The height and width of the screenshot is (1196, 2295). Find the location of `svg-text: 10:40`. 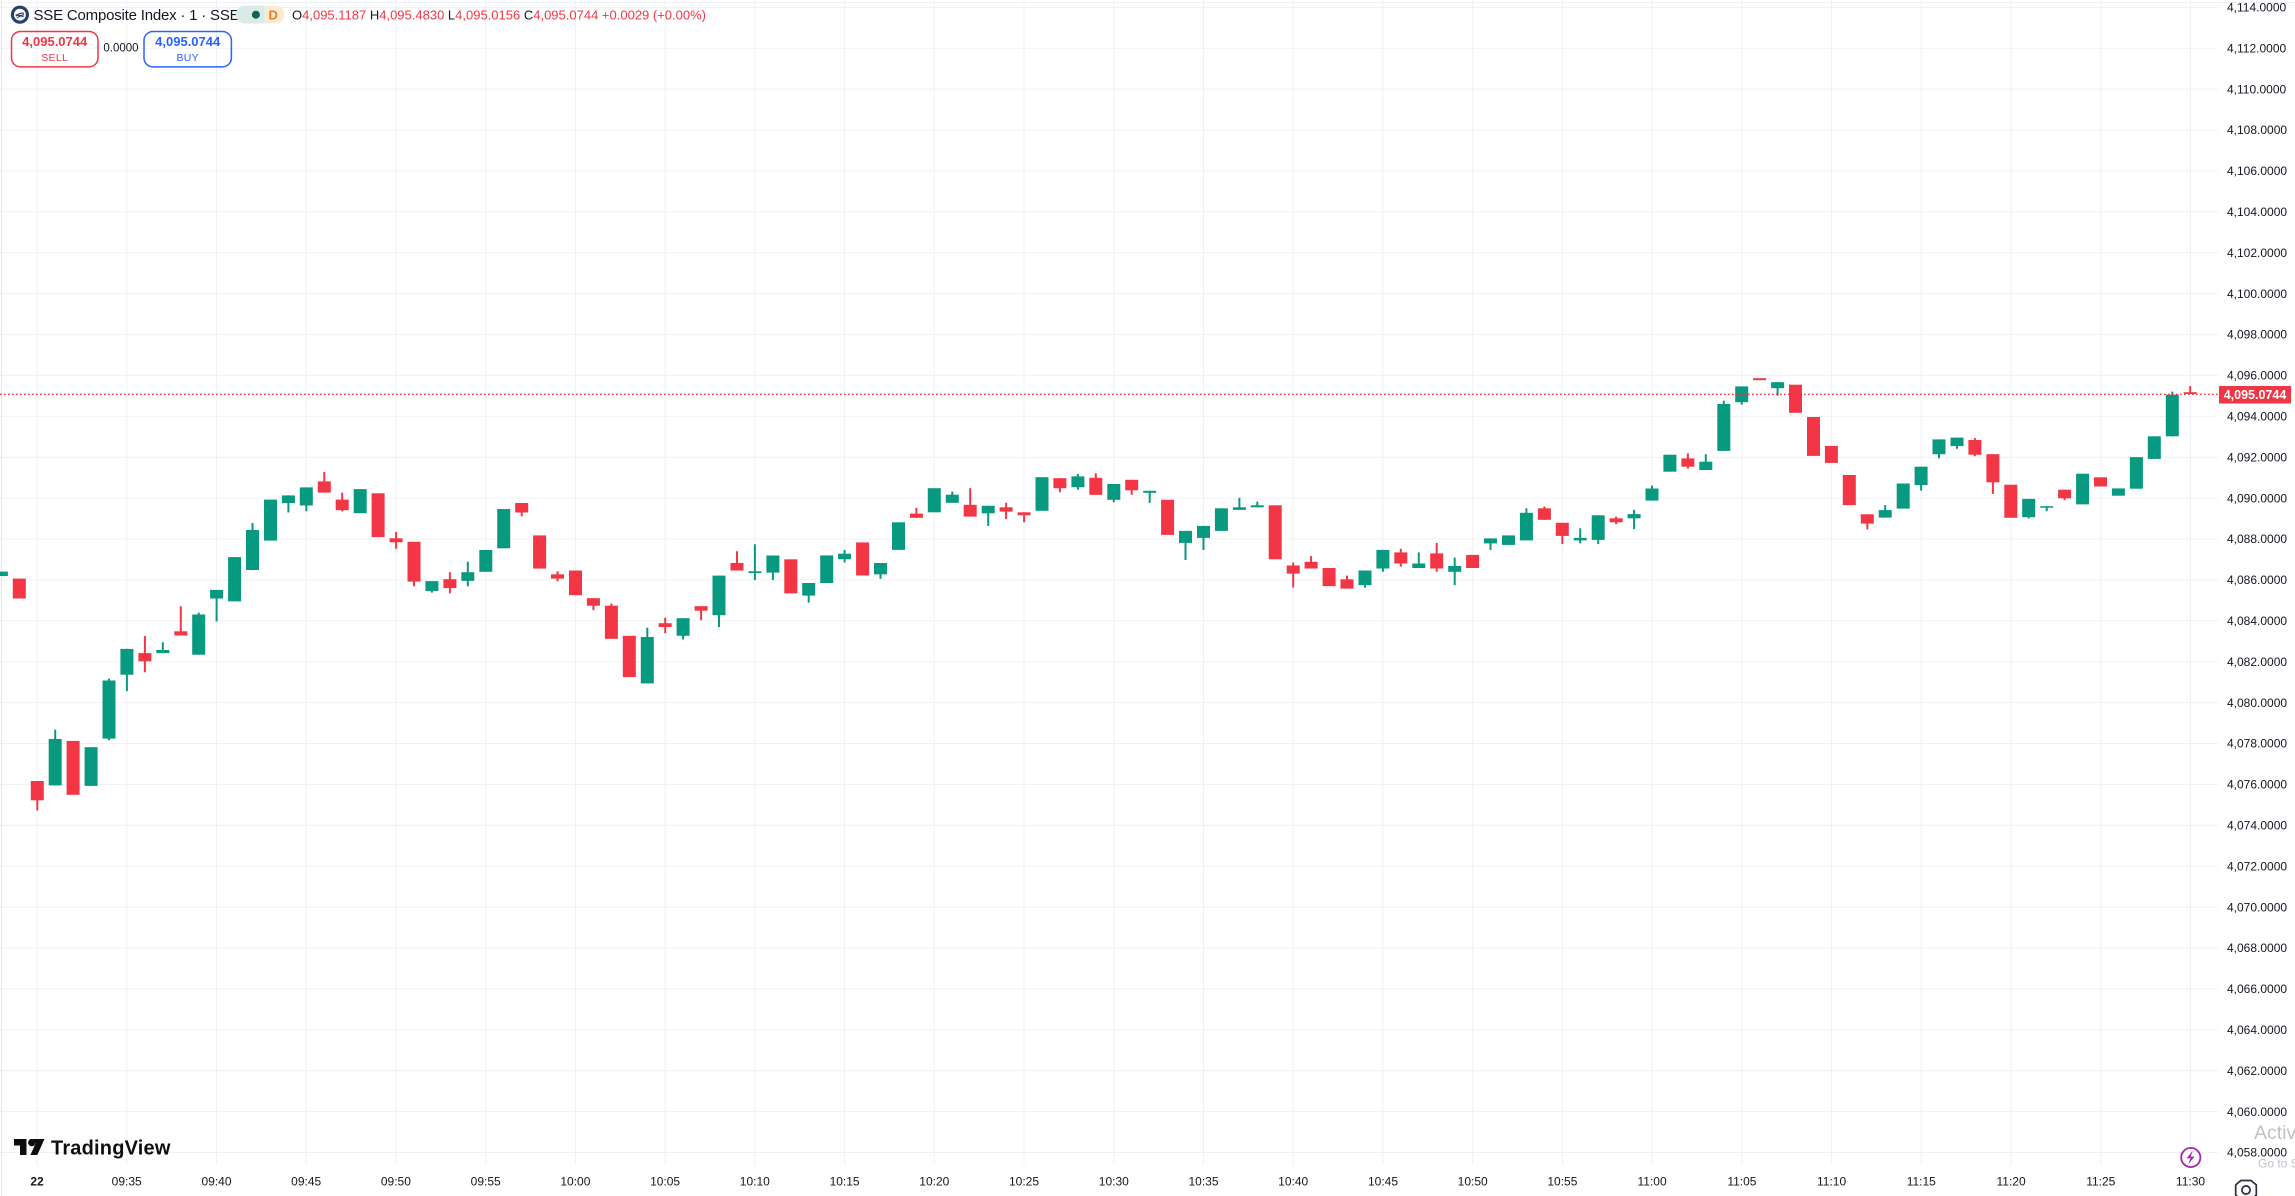

svg-text: 10:40 is located at coordinates (1293, 1182).